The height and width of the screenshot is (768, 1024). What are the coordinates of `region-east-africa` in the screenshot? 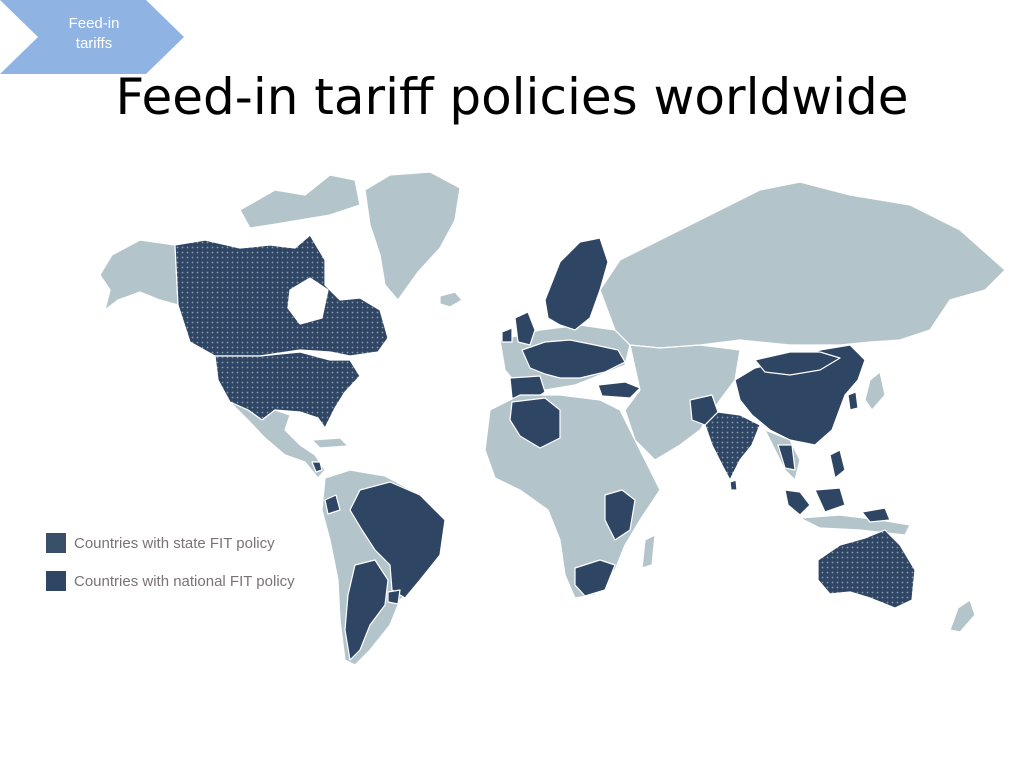 It's located at (620, 515).